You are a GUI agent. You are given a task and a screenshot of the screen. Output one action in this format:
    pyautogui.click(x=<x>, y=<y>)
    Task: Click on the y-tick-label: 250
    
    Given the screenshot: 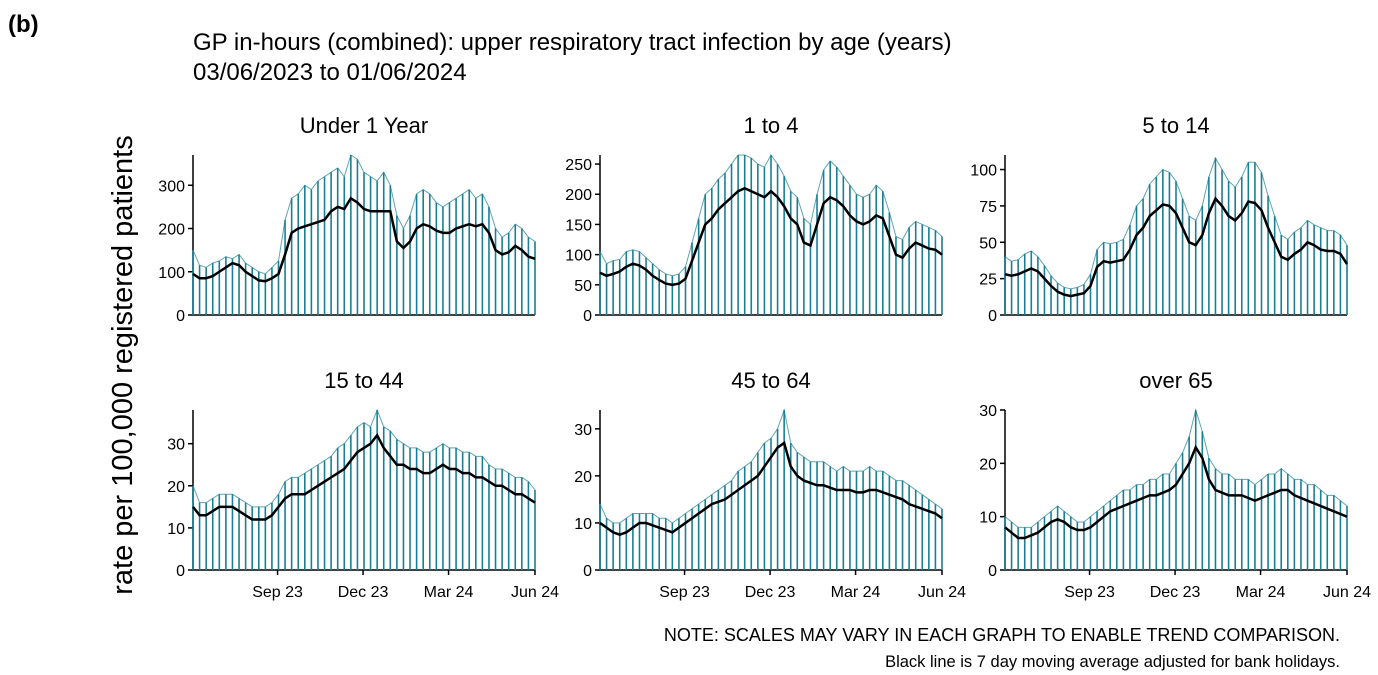 What is the action you would take?
    pyautogui.click(x=578, y=165)
    